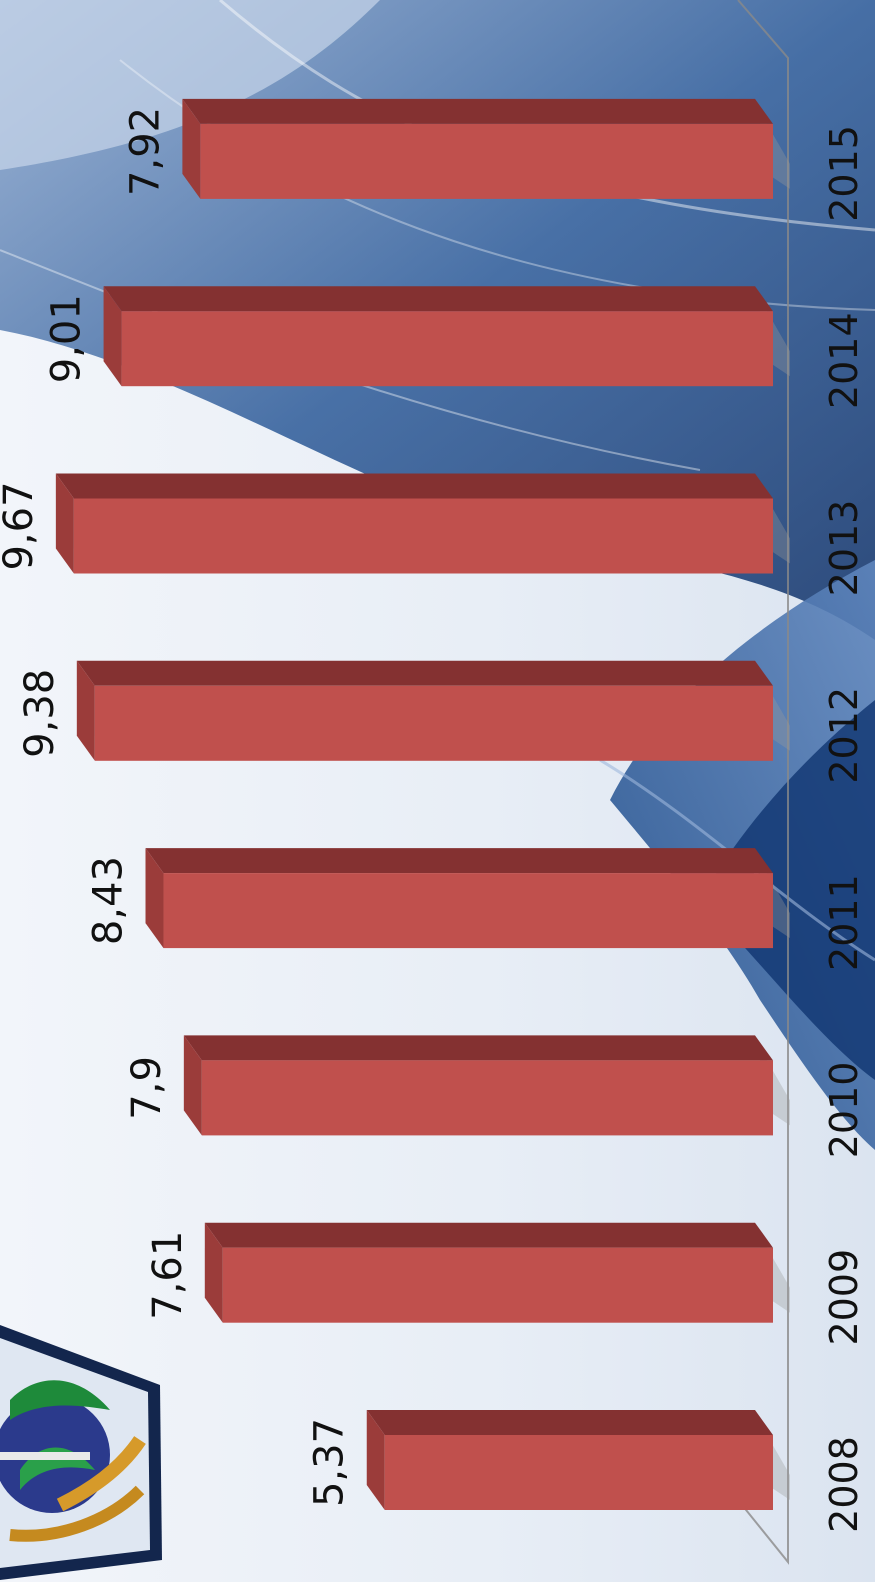 The height and width of the screenshot is (1582, 875). I want to click on year-label-2011: 2011, so click(844, 922).